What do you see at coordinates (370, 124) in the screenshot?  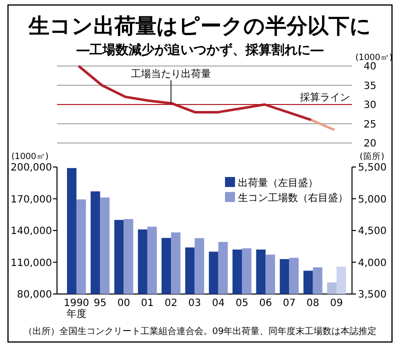 I see `y-tick-label: 25` at bounding box center [370, 124].